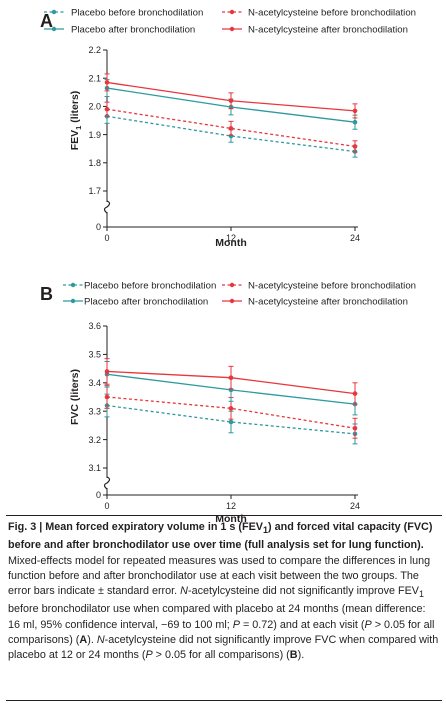 The image size is (446, 716). Describe the element at coordinates (94, 383) in the screenshot. I see `y-tick-label: 3.4` at that location.